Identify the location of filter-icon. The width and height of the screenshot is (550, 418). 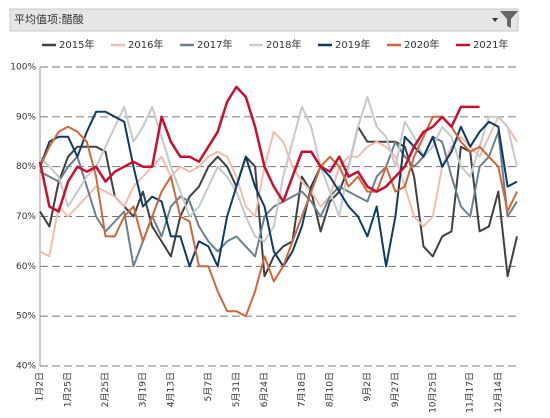
(509, 19).